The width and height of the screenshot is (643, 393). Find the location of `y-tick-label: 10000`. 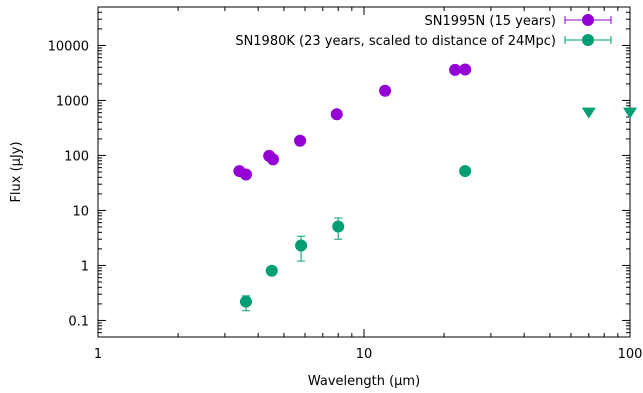

y-tick-label: 10000 is located at coordinates (68, 46).